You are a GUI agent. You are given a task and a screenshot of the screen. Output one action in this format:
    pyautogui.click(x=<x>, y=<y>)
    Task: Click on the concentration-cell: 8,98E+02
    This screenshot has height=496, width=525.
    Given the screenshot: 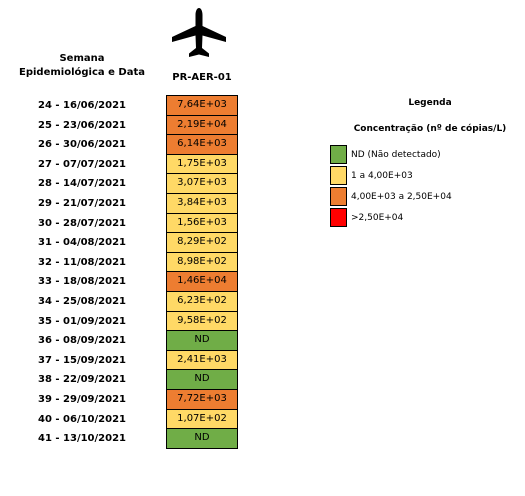 What is the action you would take?
    pyautogui.click(x=202, y=262)
    